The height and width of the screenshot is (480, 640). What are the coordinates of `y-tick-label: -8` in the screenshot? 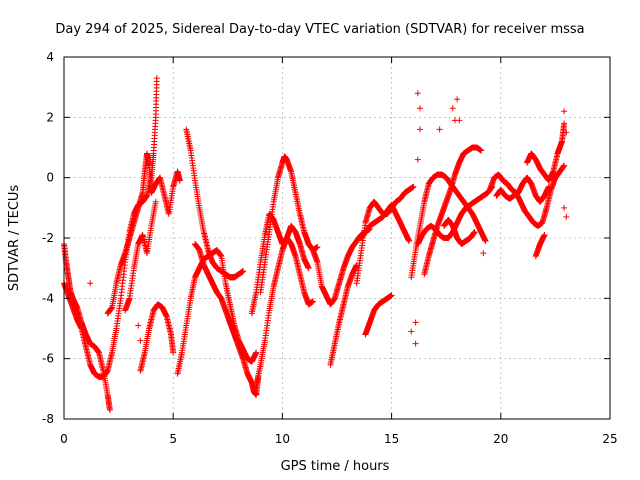 It's located at (48, 419).